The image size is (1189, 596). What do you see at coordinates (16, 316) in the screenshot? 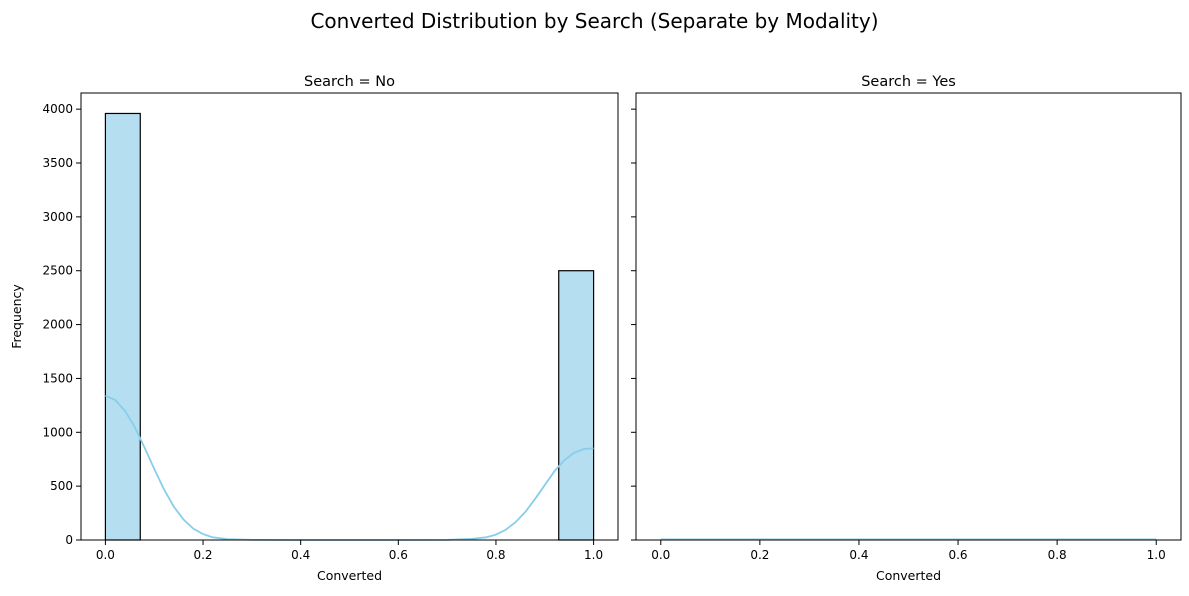
I see `y-axis-label-search-no: Frequency` at bounding box center [16, 316].